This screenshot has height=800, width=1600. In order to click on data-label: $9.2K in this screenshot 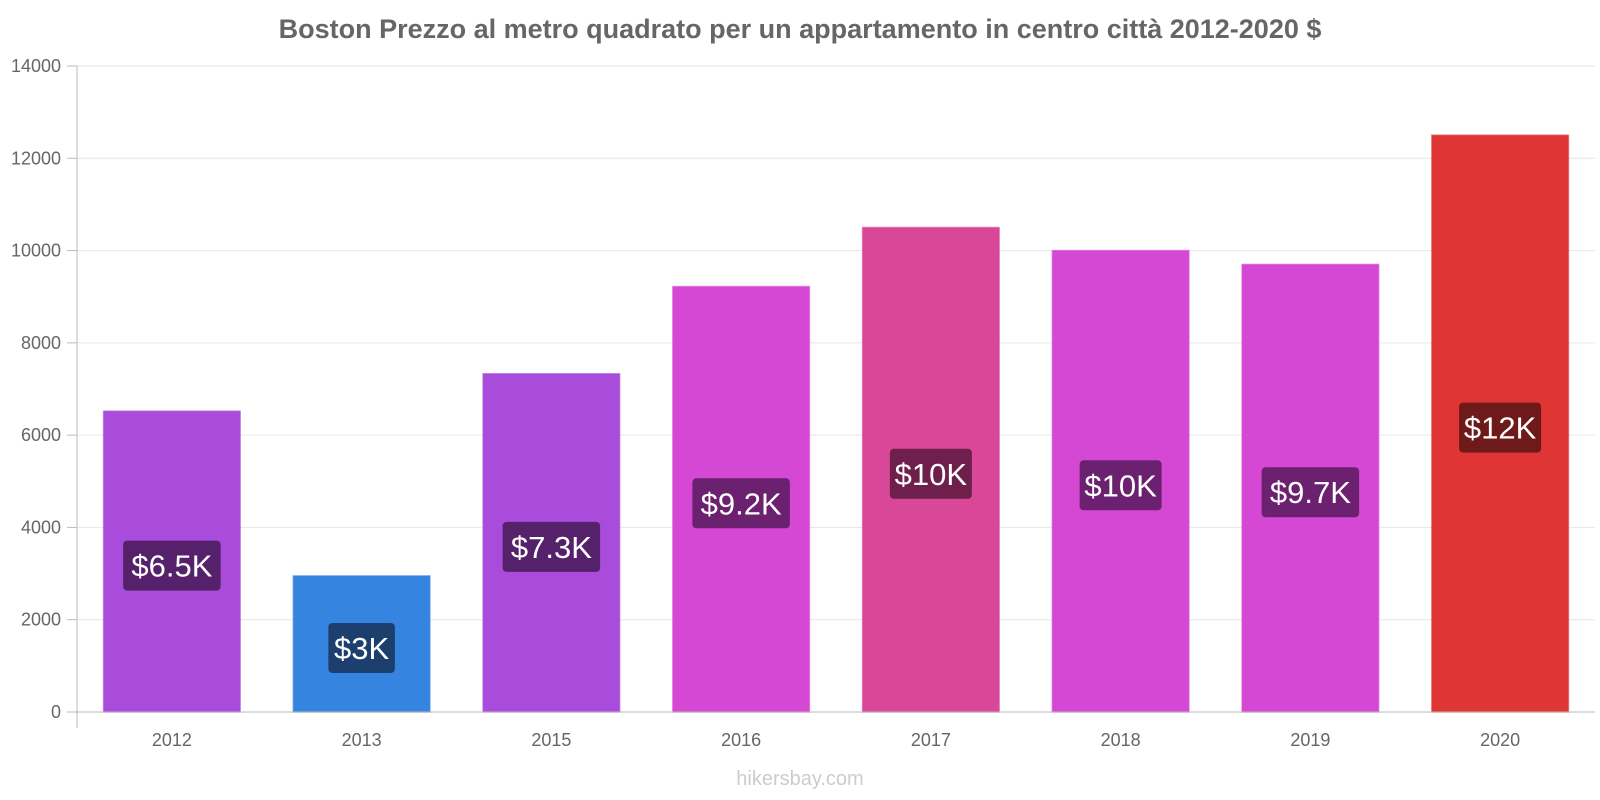, I will do `click(741, 503)`.